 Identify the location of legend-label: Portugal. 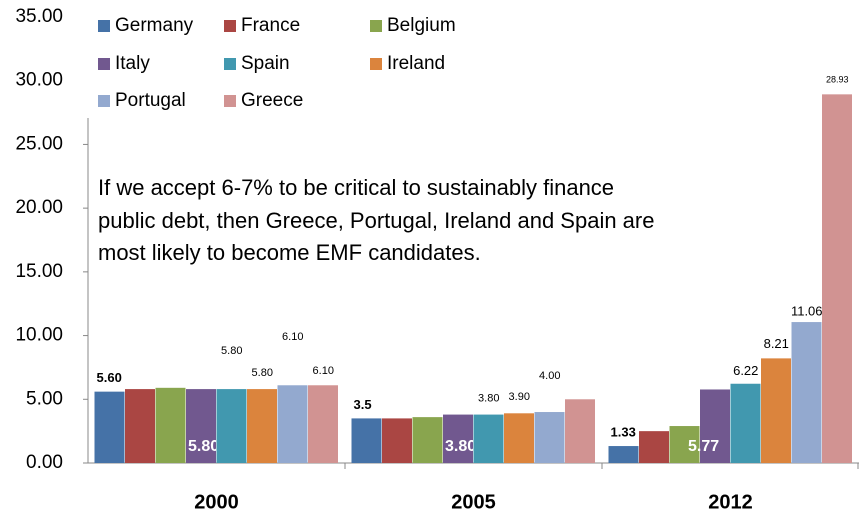
(150, 100).